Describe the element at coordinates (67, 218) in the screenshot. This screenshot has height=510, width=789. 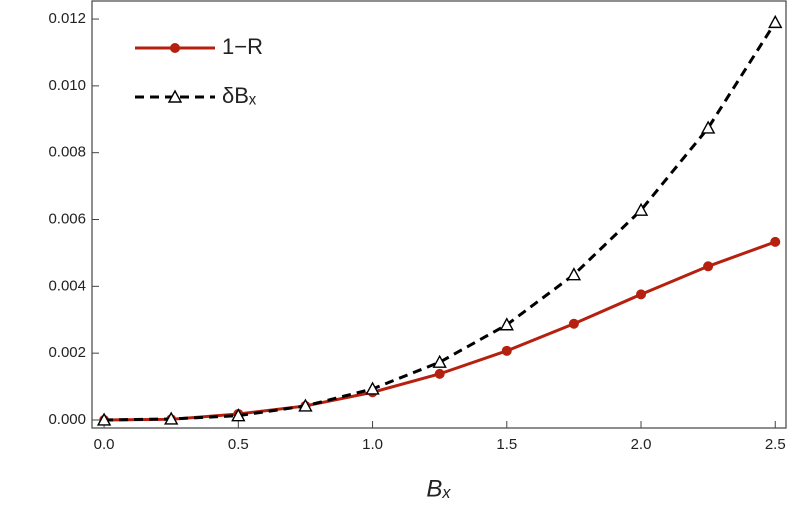
I see `y-tick-label: 0.006` at that location.